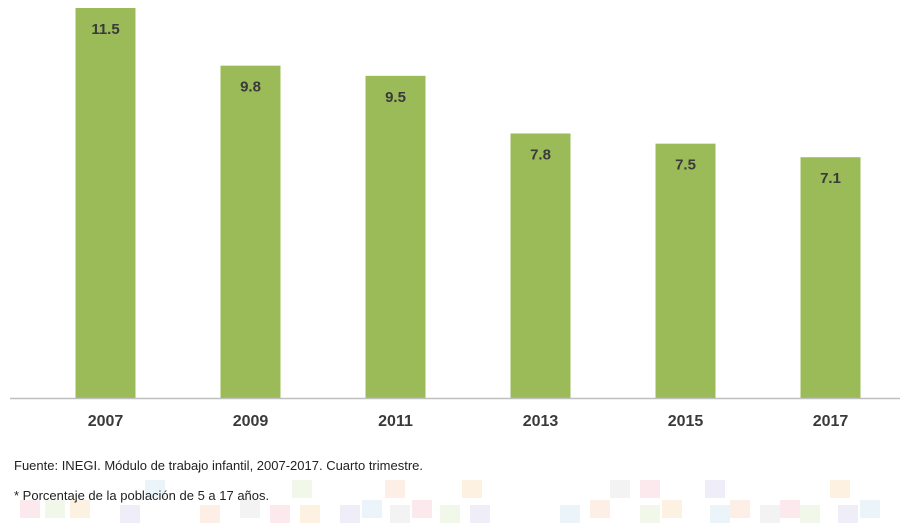 This screenshot has width=906, height=523. Describe the element at coordinates (251, 421) in the screenshot. I see `tick-label-2009: 2009` at that location.